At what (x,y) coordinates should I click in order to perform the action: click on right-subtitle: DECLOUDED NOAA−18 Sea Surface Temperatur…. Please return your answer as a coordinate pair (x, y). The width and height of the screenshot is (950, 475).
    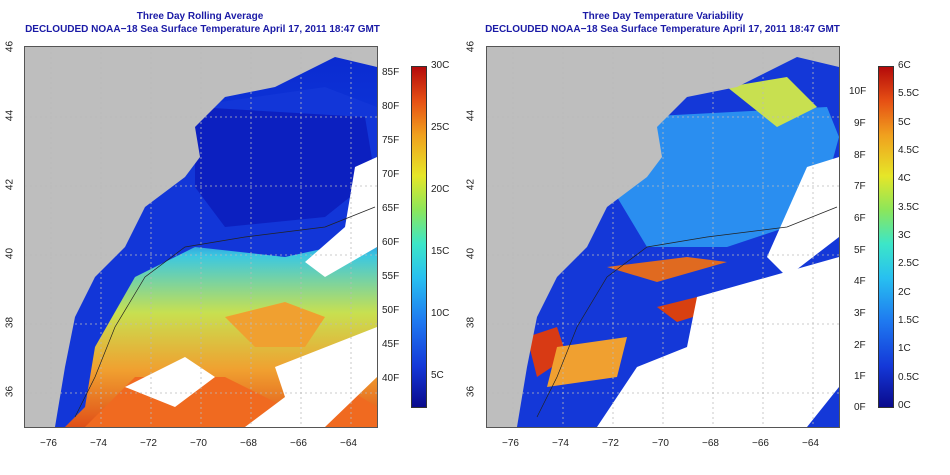
    Looking at the image, I should click on (662, 29).